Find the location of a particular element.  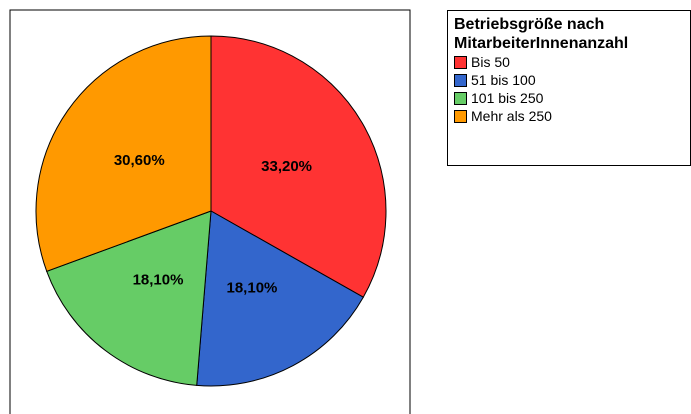

legend-item: Bis 50 is located at coordinates (572, 62).